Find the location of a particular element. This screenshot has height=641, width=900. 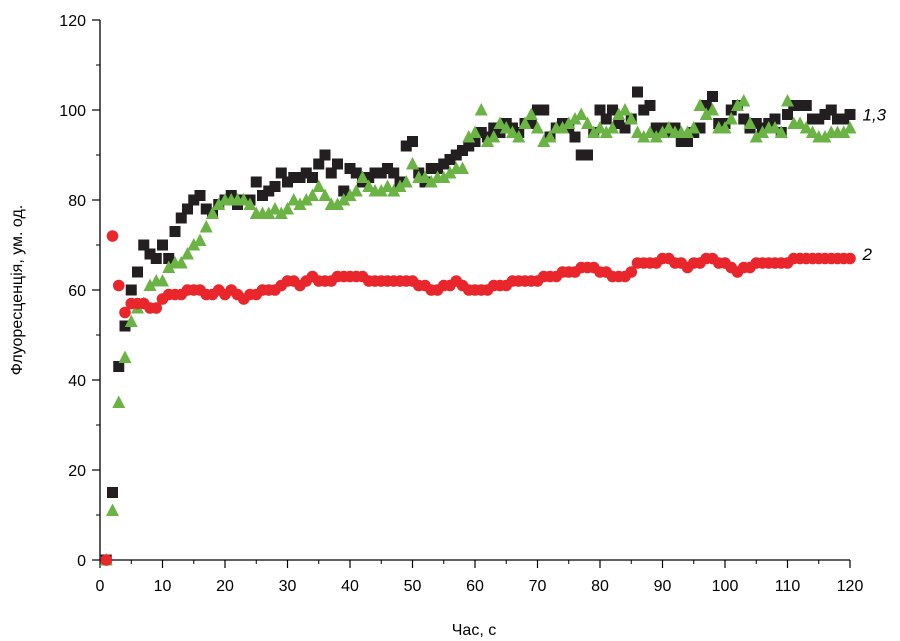

x-tick-label: 10 is located at coordinates (163, 586).